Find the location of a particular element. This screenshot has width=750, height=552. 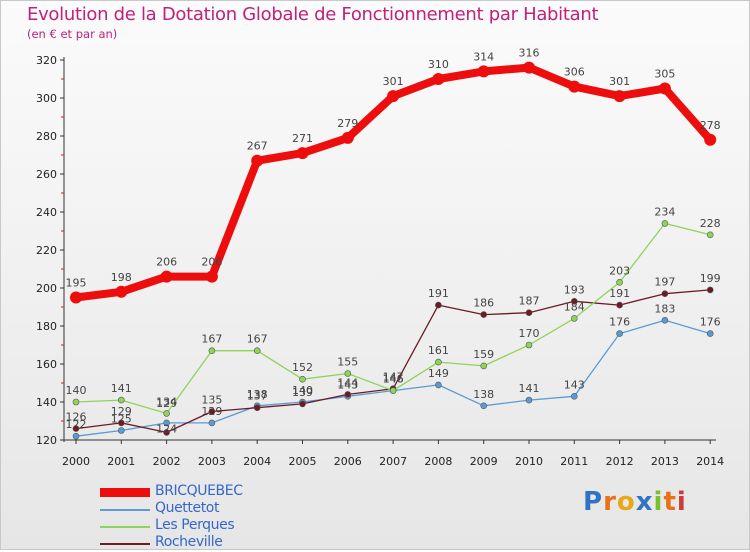

data-label: 187 is located at coordinates (529, 301).